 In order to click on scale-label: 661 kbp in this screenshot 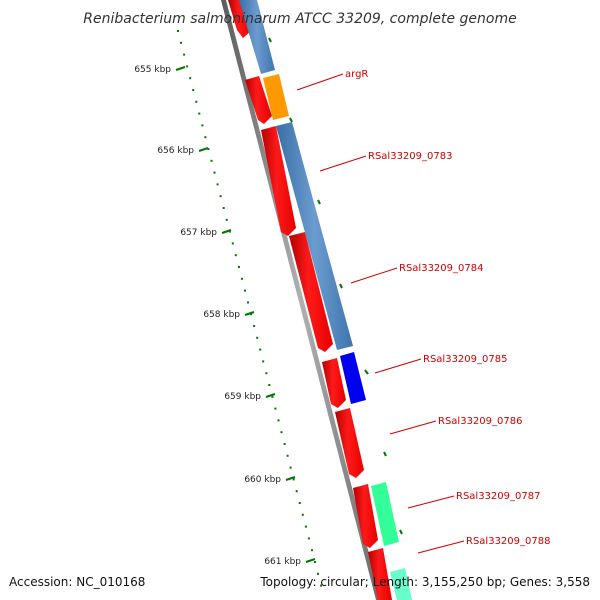, I will do `click(282, 562)`.